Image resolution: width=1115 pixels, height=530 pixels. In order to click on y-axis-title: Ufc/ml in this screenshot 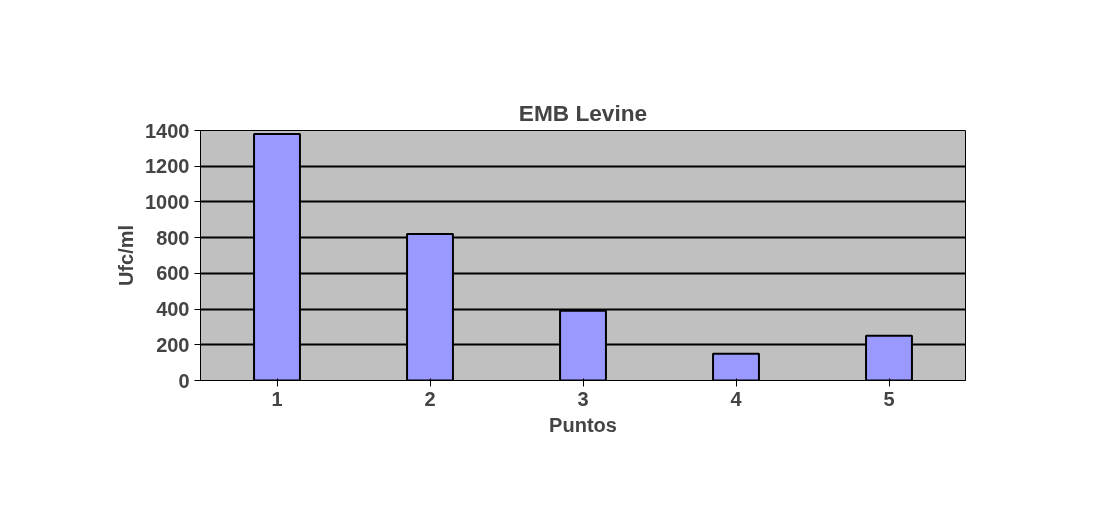, I will do `click(126, 255)`.